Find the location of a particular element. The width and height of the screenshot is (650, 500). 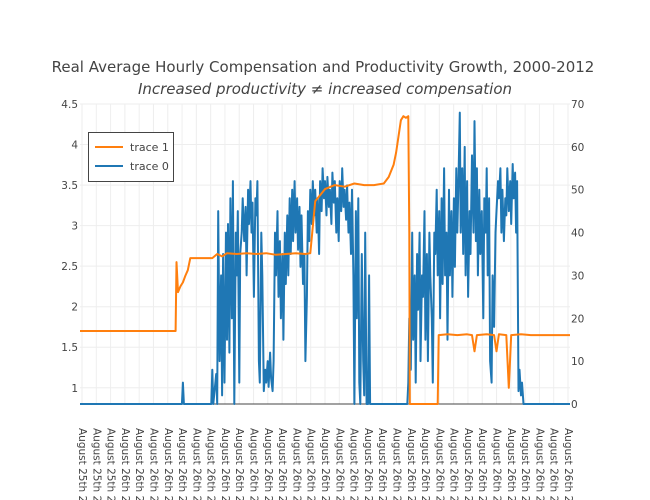

y-right-tick-label: 20 is located at coordinates (577, 319).